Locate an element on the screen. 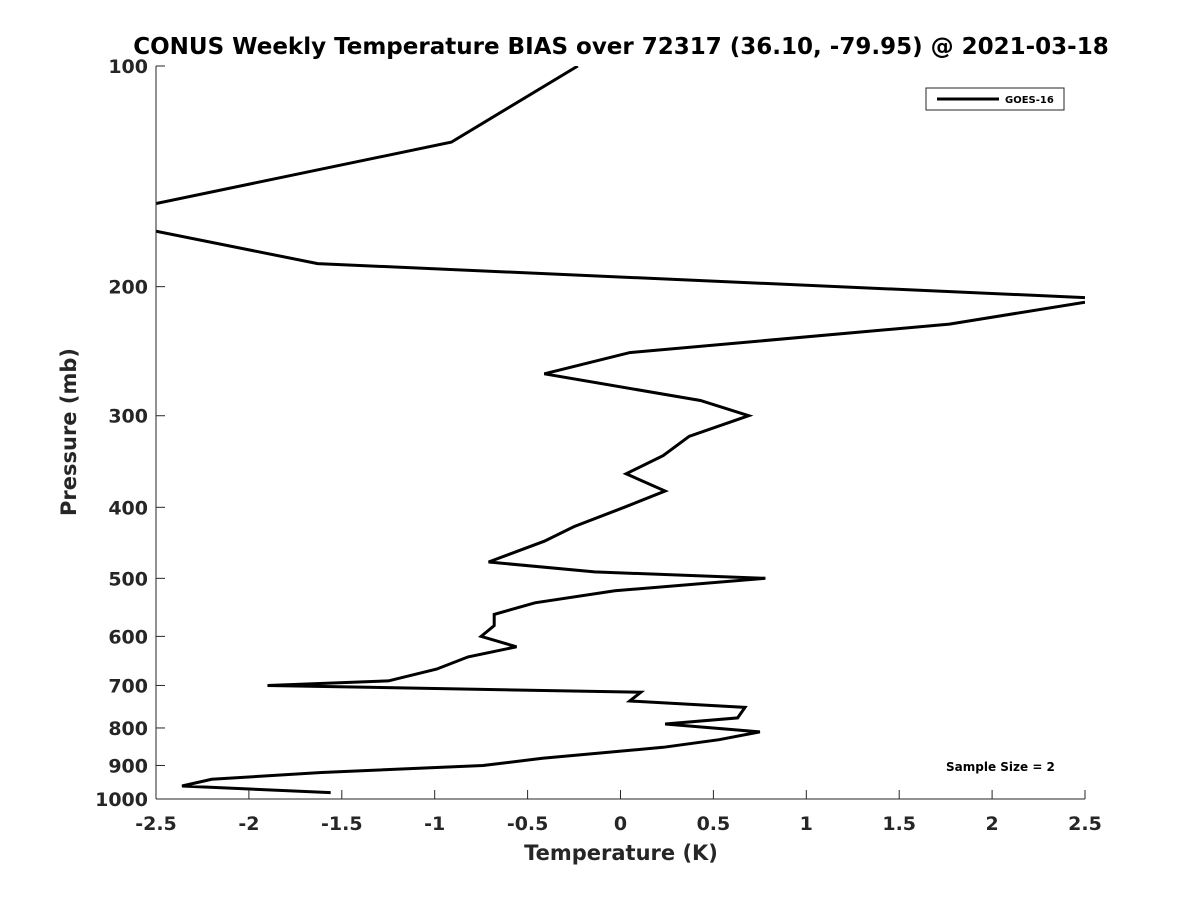 This screenshot has height=900, width=1200. sample-size-annotation: Sample Size = 2 is located at coordinates (1000, 767).